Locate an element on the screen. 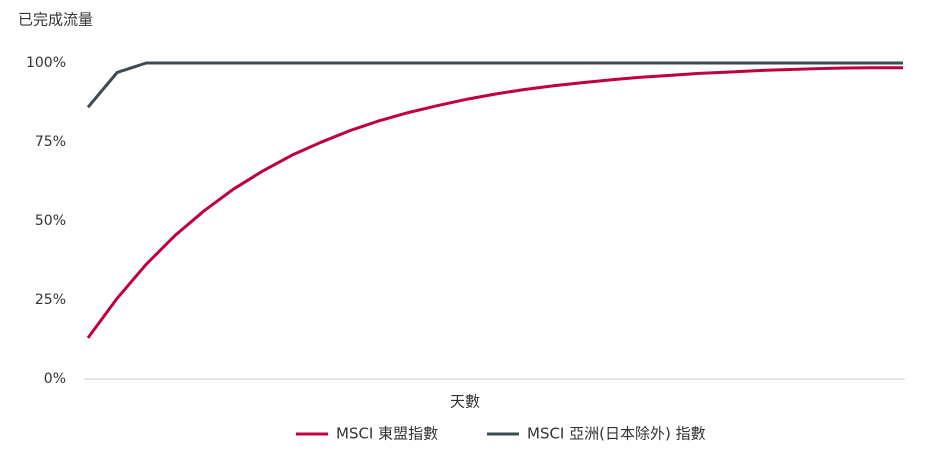 Image resolution: width=937 pixels, height=468 pixels. y-tick-label: 100% is located at coordinates (46, 63).